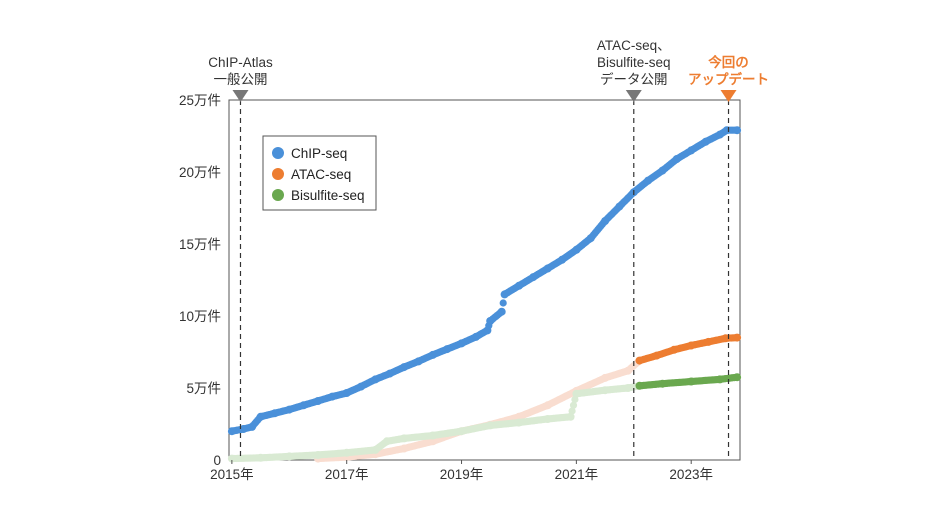 The image size is (945, 531). What do you see at coordinates (328, 195) in the screenshot?
I see `legend-label: Bisulfite-seq` at bounding box center [328, 195].